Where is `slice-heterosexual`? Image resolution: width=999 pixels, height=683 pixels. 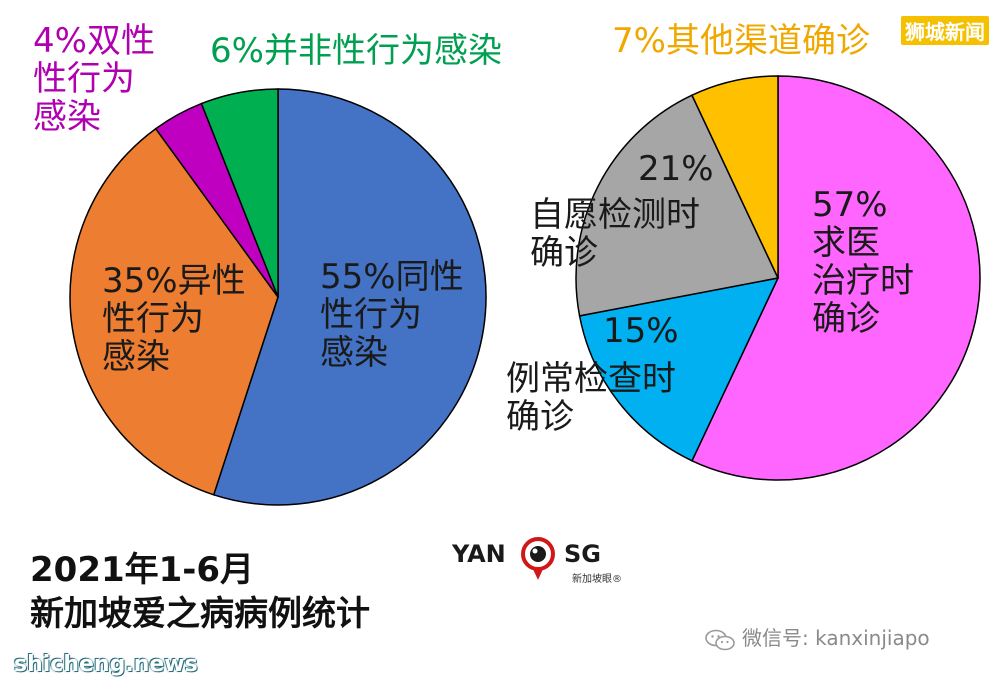
slice-heterosexual is located at coordinates (174, 311).